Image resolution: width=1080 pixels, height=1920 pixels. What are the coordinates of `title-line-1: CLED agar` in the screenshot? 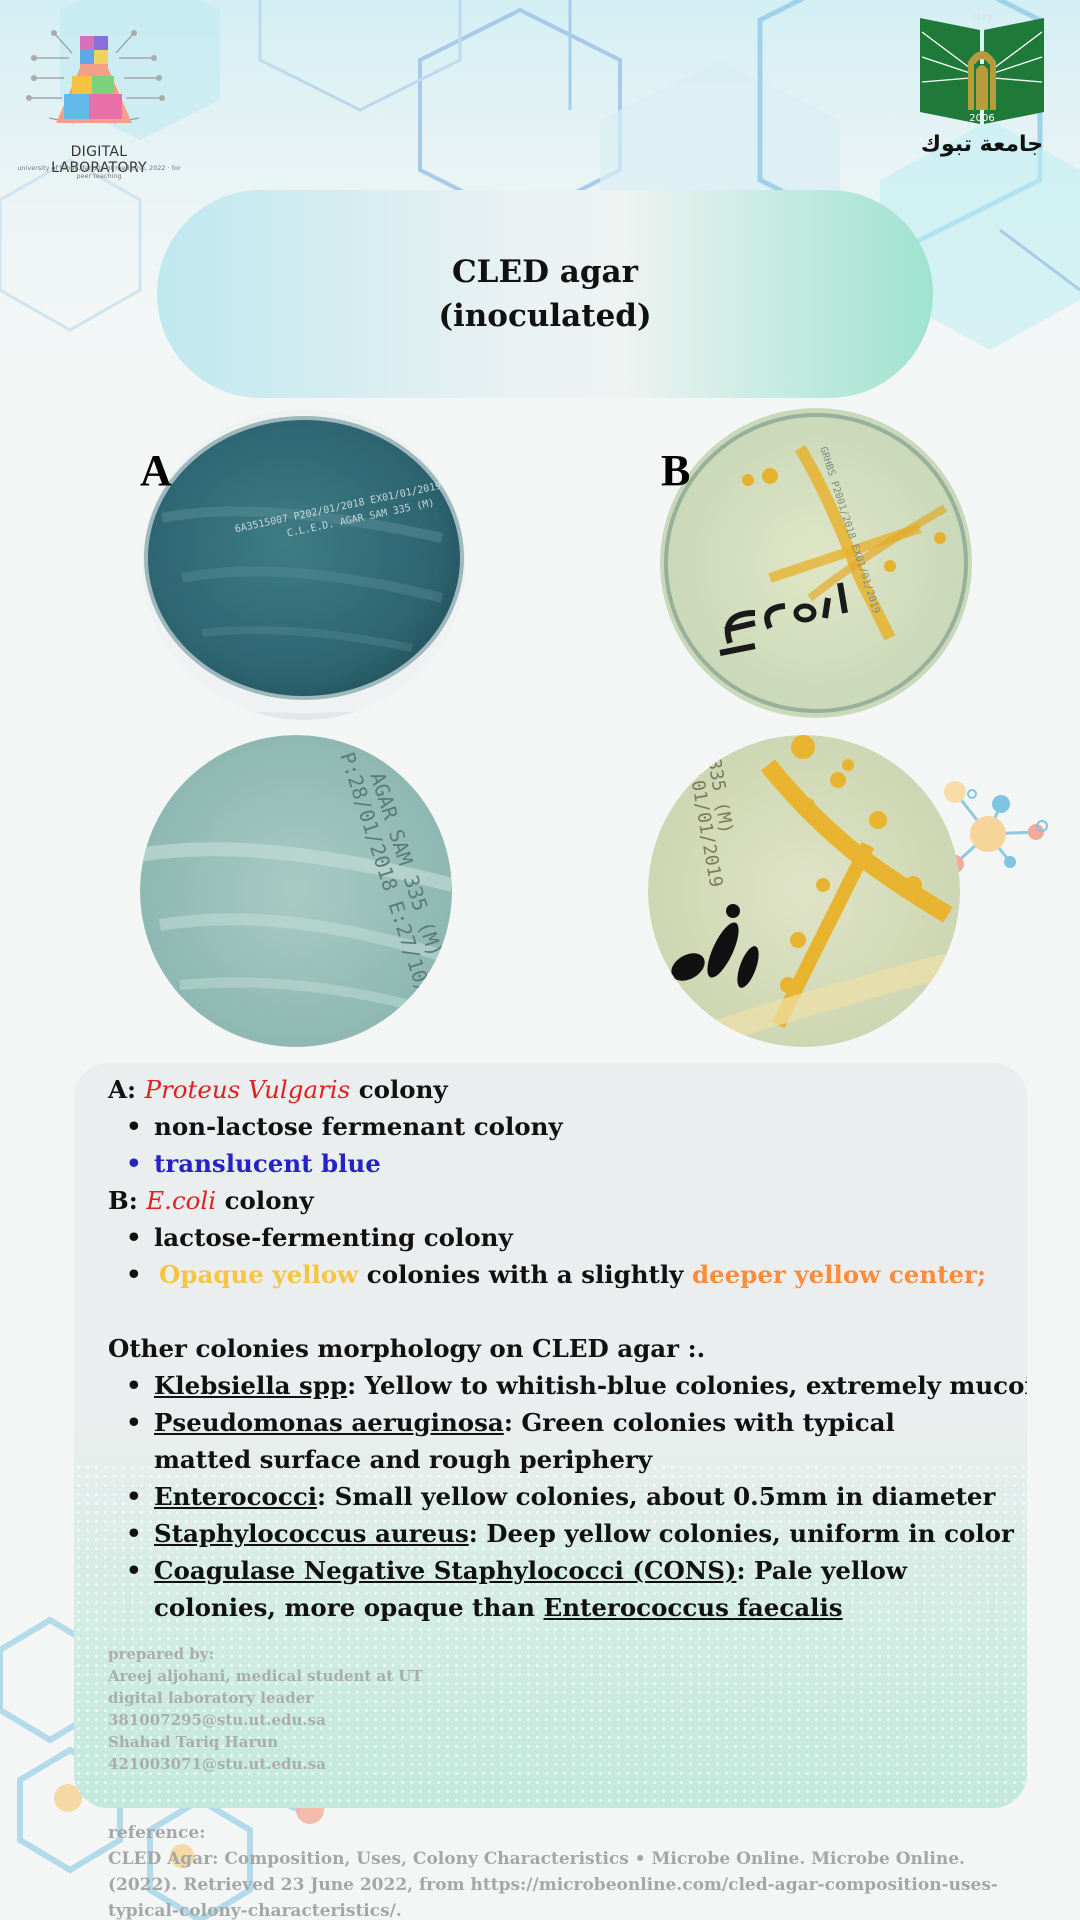 It's located at (545, 272).